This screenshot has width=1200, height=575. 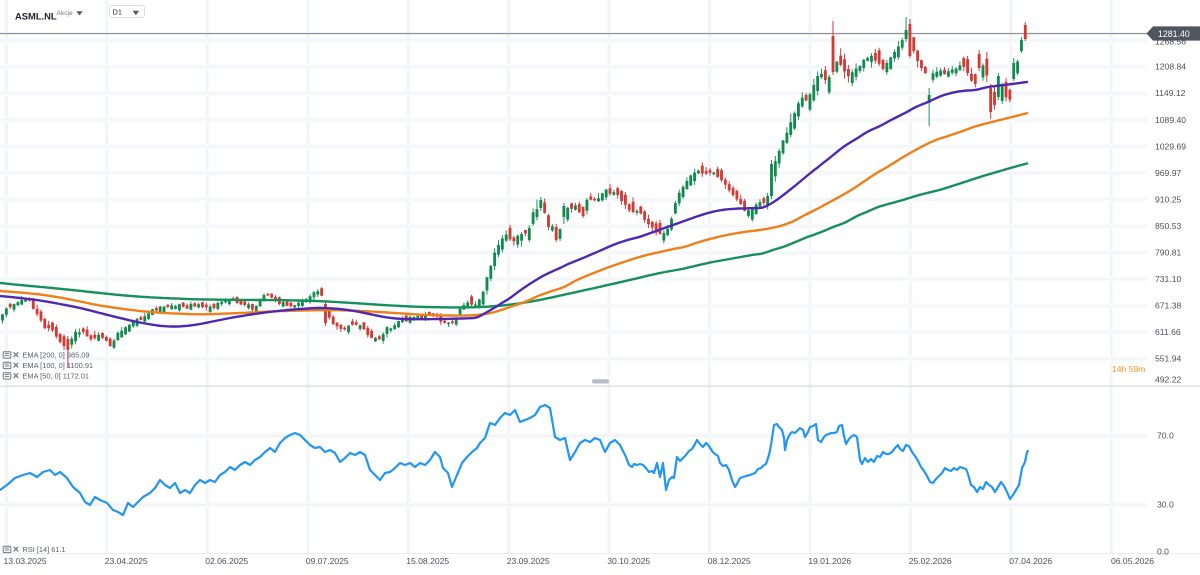 I want to click on svg-text: 492.22, so click(x=1168, y=379).